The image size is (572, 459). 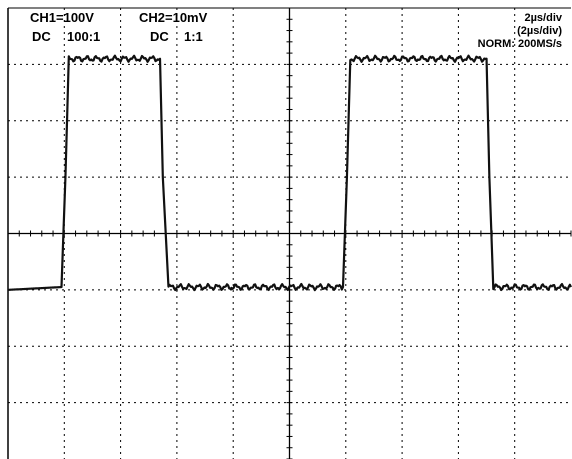 What do you see at coordinates (543, 18) in the screenshot?
I see `timebase-main-label: 2µs/div` at bounding box center [543, 18].